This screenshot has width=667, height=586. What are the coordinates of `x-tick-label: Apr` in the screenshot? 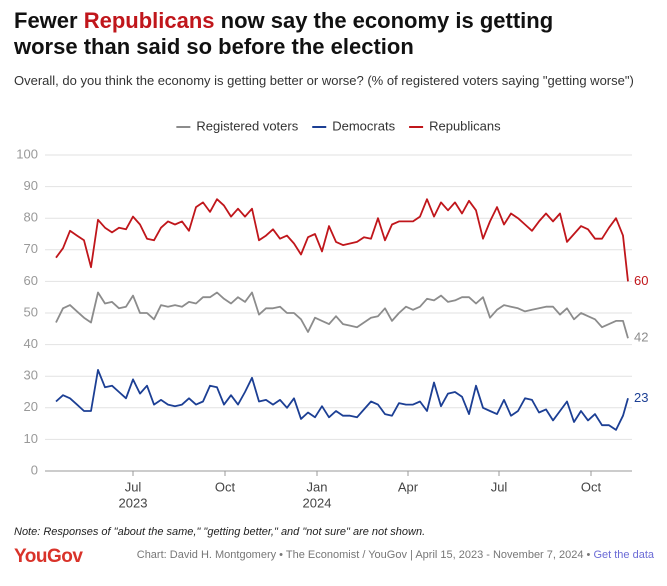 It's located at (408, 486).